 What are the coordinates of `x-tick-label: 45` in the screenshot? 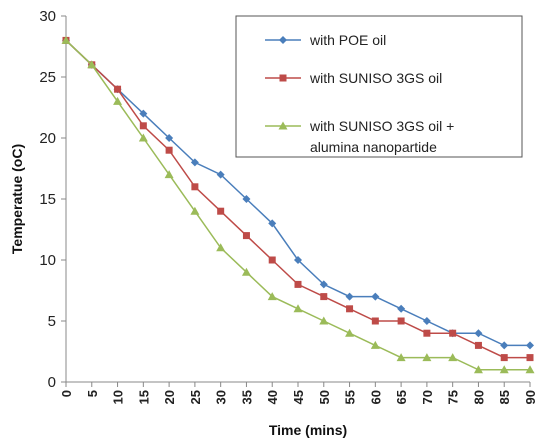 It's located at (298, 397).